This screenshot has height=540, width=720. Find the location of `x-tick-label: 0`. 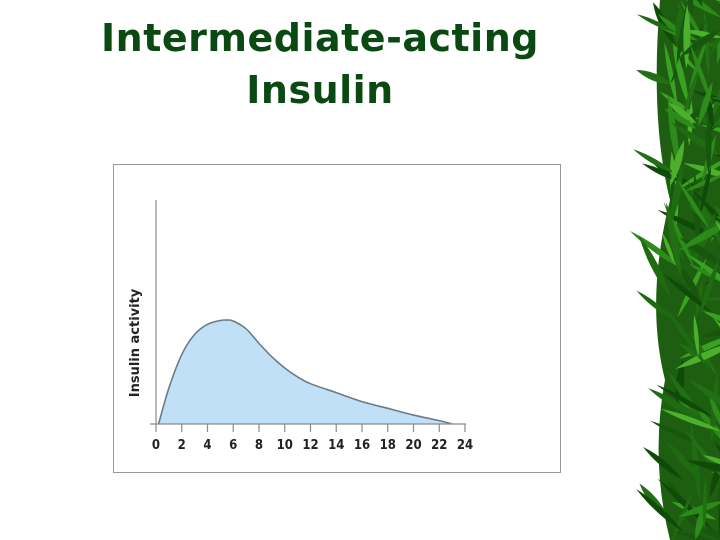

x-tick-label: 0 is located at coordinates (156, 445).